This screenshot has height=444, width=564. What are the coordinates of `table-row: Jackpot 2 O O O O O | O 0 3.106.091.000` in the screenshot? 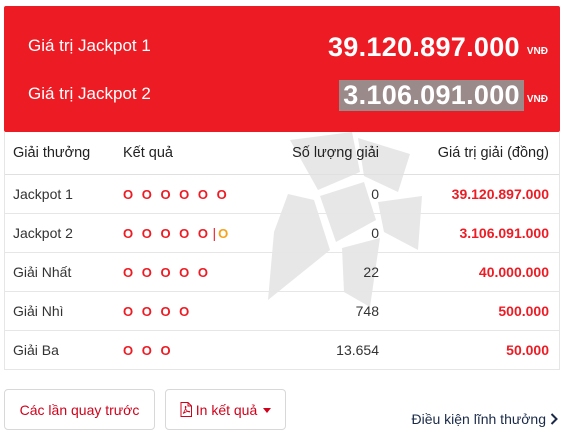 It's located at (282, 233).